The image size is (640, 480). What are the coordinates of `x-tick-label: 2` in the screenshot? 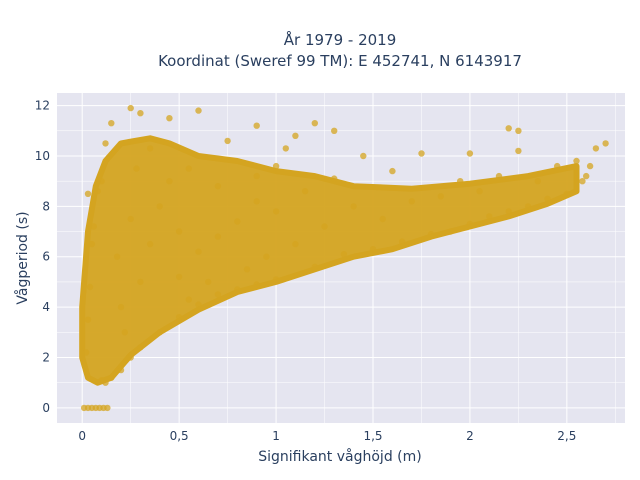 It's located at (470, 436).